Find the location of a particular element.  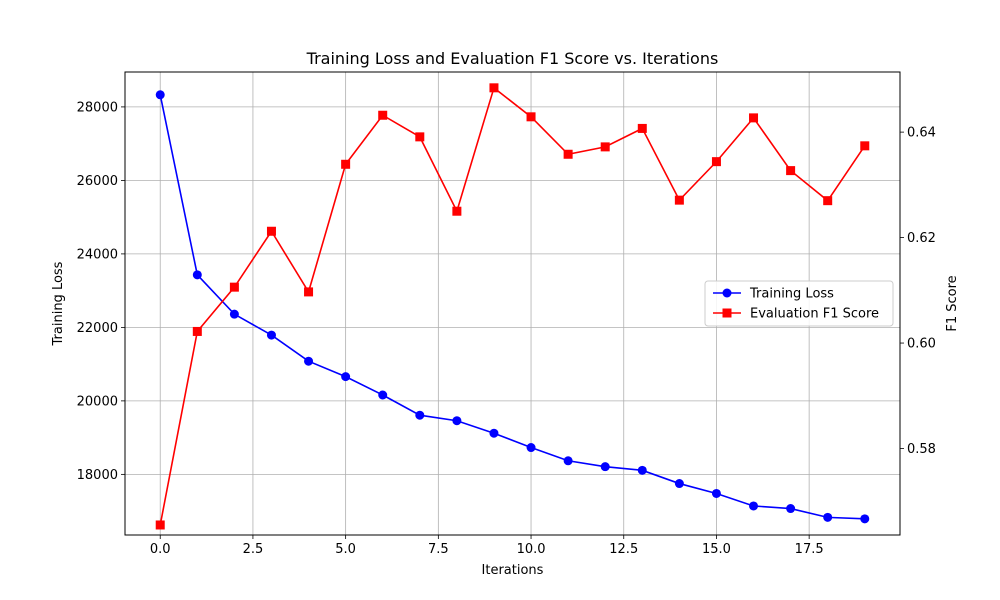

x-tick-label: 15.0 is located at coordinates (716, 549).